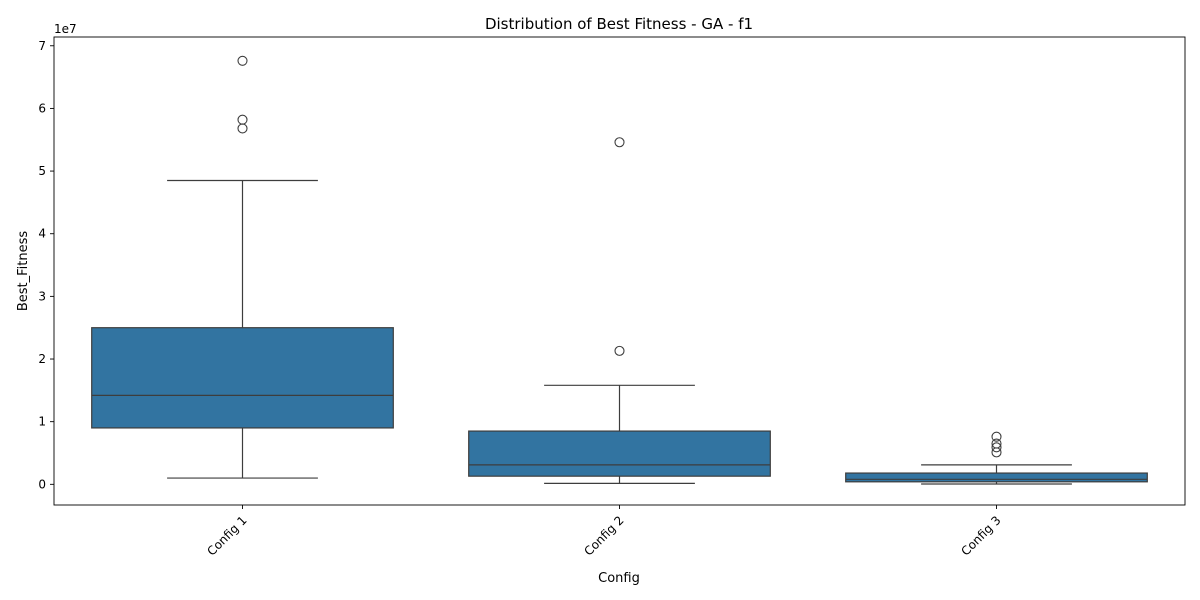  What do you see at coordinates (42, 108) in the screenshot?
I see `y-tick-label: 6` at bounding box center [42, 108].